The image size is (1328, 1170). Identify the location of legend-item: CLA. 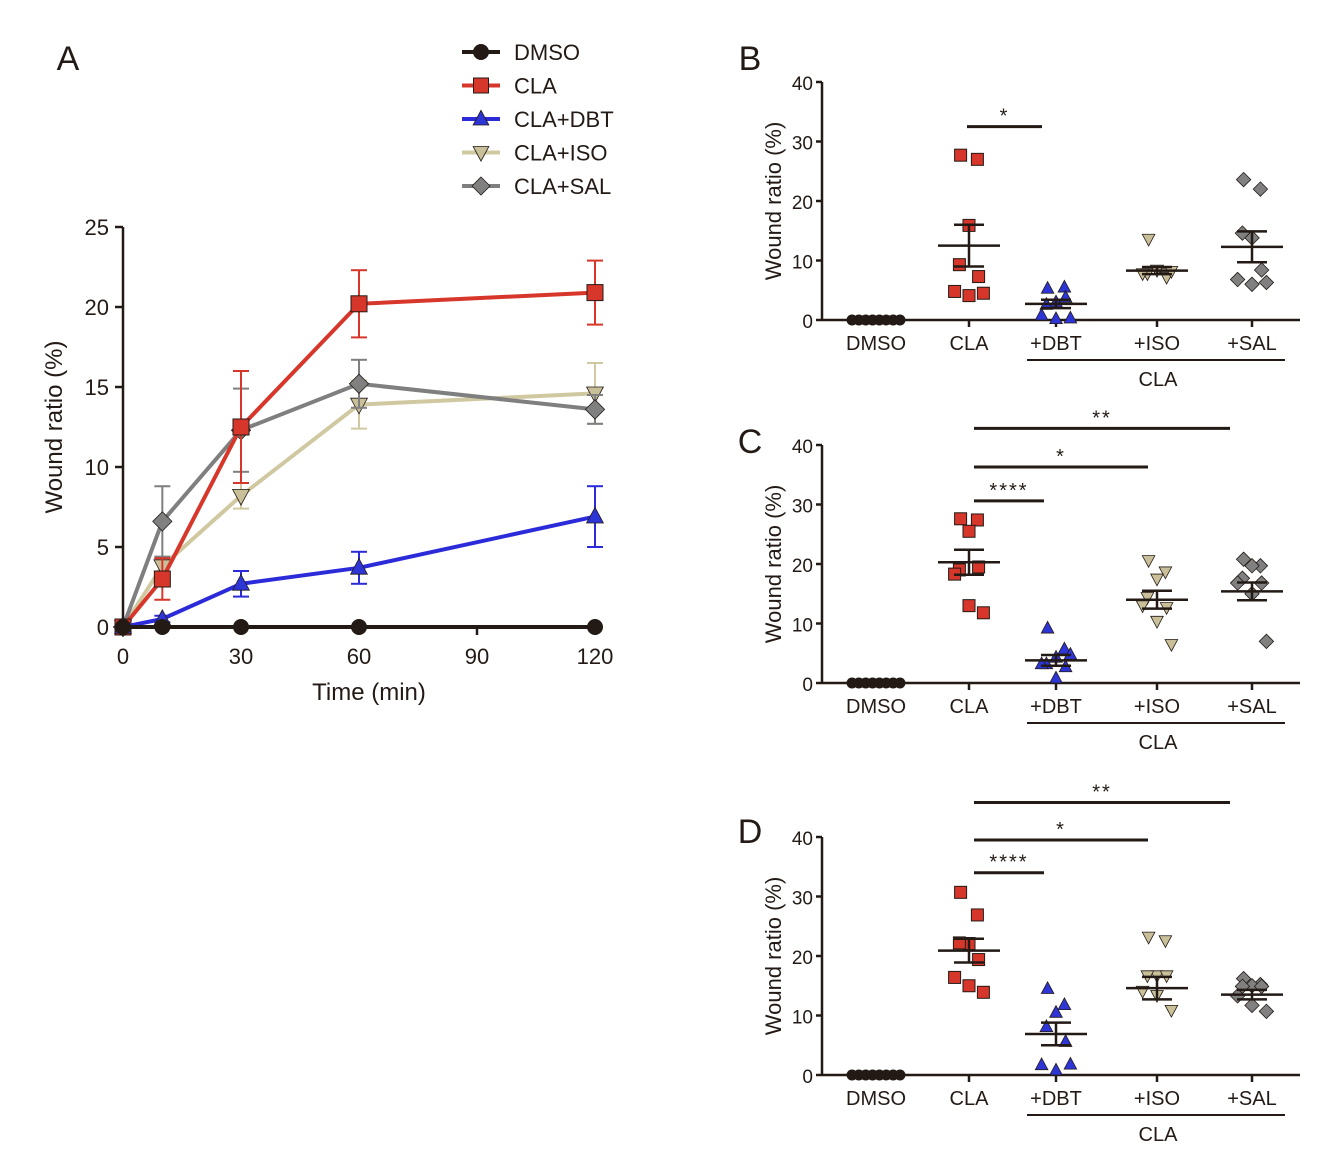
(509, 86).